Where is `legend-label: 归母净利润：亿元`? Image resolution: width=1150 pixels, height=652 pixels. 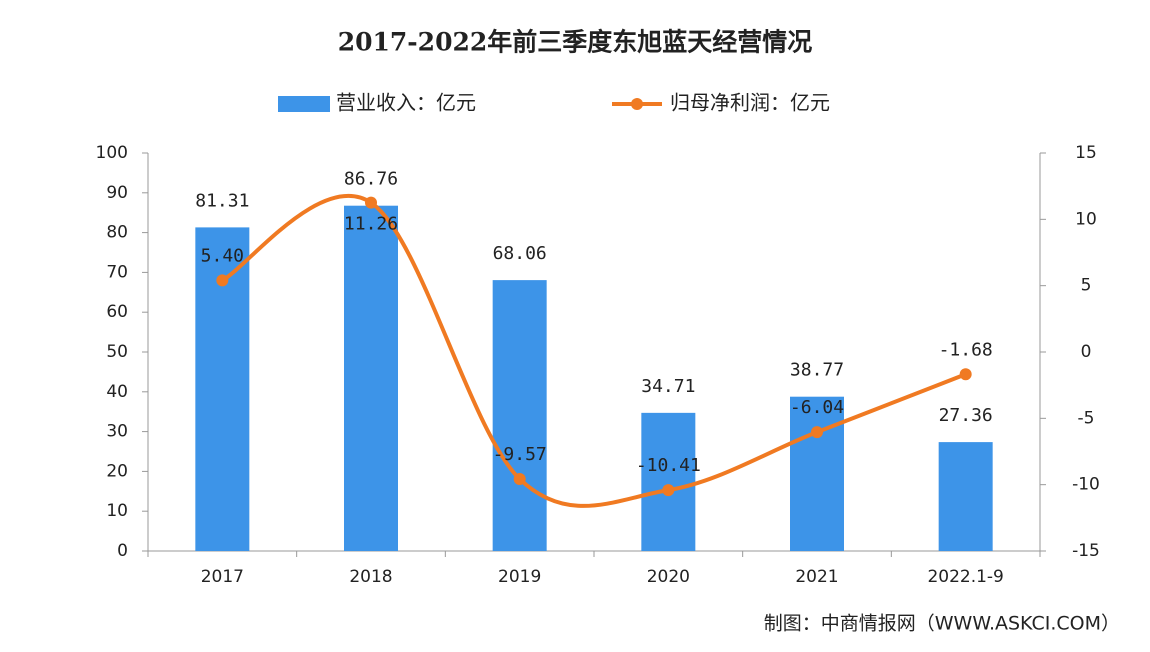 legend-label: 归母净利润：亿元 is located at coordinates (750, 103).